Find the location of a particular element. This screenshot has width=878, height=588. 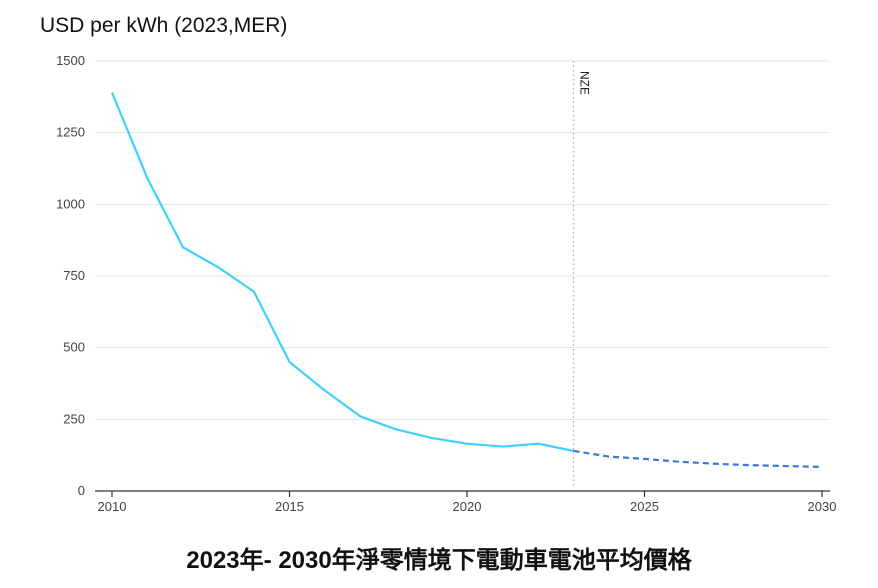

x-tick-label: 2015 is located at coordinates (289, 506).